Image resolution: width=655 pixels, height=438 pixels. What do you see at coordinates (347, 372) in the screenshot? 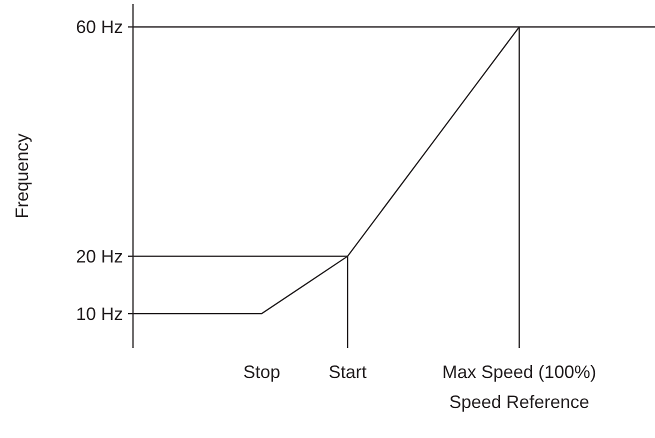
I see `x-tick-label: Start` at bounding box center [347, 372].